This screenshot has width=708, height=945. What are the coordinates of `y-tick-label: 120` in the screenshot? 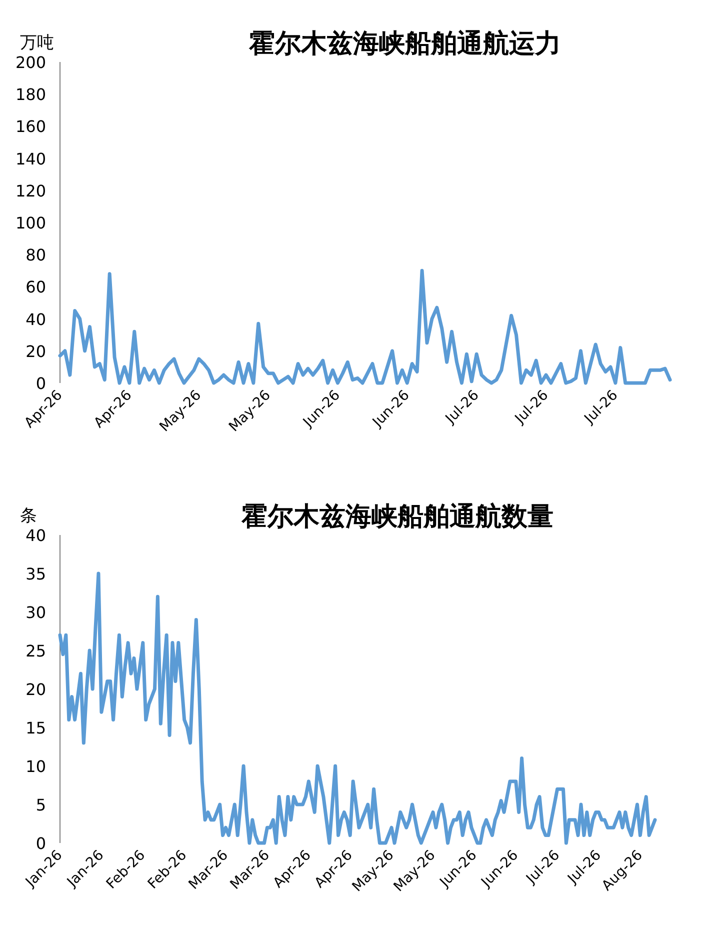 It's located at (30, 190).